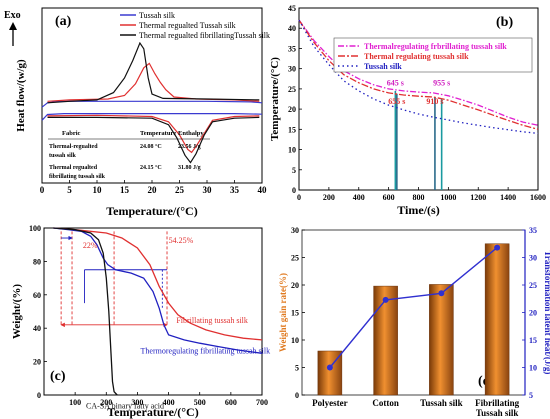 This screenshot has width=550, height=419. Describe the element at coordinates (275, 99) in the screenshot. I see `b-ylabel: Temperature/(°C)` at that location.